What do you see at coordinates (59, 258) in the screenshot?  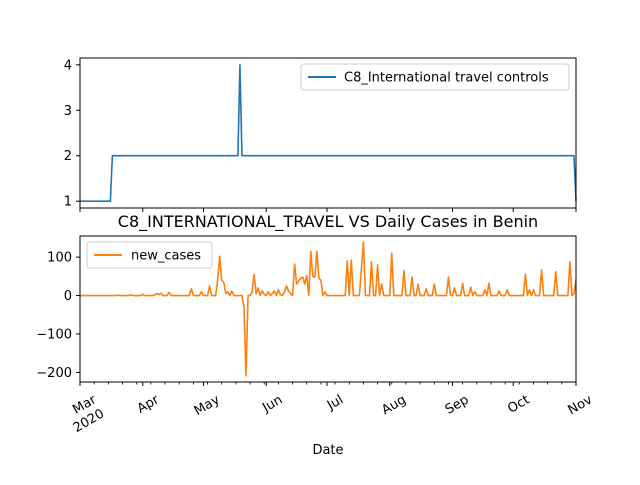 I see `bottom-ytick-label-3: 100` at bounding box center [59, 258].